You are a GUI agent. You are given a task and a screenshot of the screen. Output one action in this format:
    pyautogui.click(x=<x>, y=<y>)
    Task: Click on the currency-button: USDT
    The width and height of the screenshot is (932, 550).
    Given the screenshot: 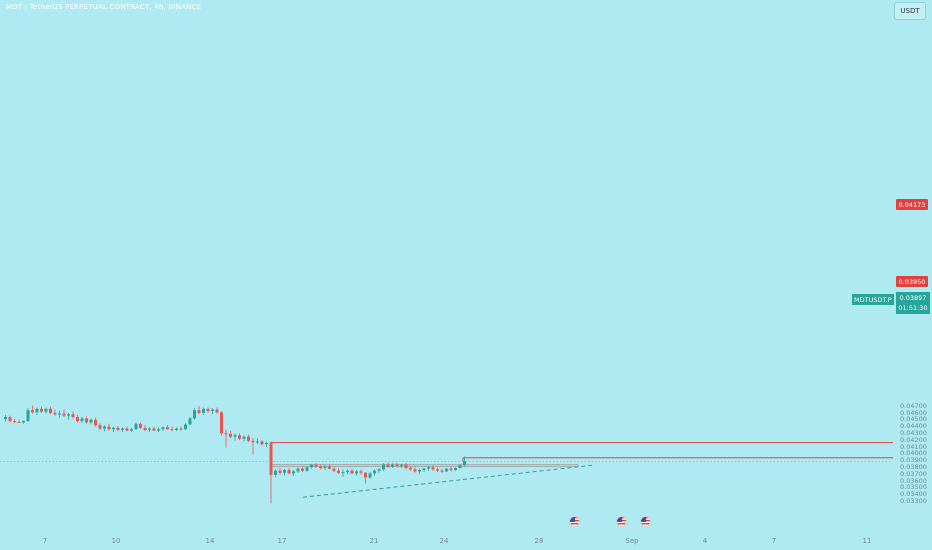 What is the action you would take?
    pyautogui.click(x=910, y=11)
    